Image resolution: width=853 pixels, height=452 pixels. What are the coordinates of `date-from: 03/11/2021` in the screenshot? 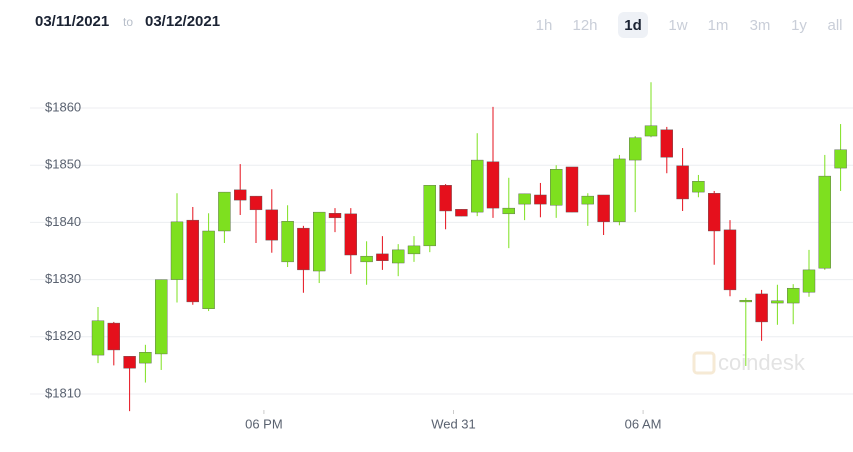 It's located at (72, 21).